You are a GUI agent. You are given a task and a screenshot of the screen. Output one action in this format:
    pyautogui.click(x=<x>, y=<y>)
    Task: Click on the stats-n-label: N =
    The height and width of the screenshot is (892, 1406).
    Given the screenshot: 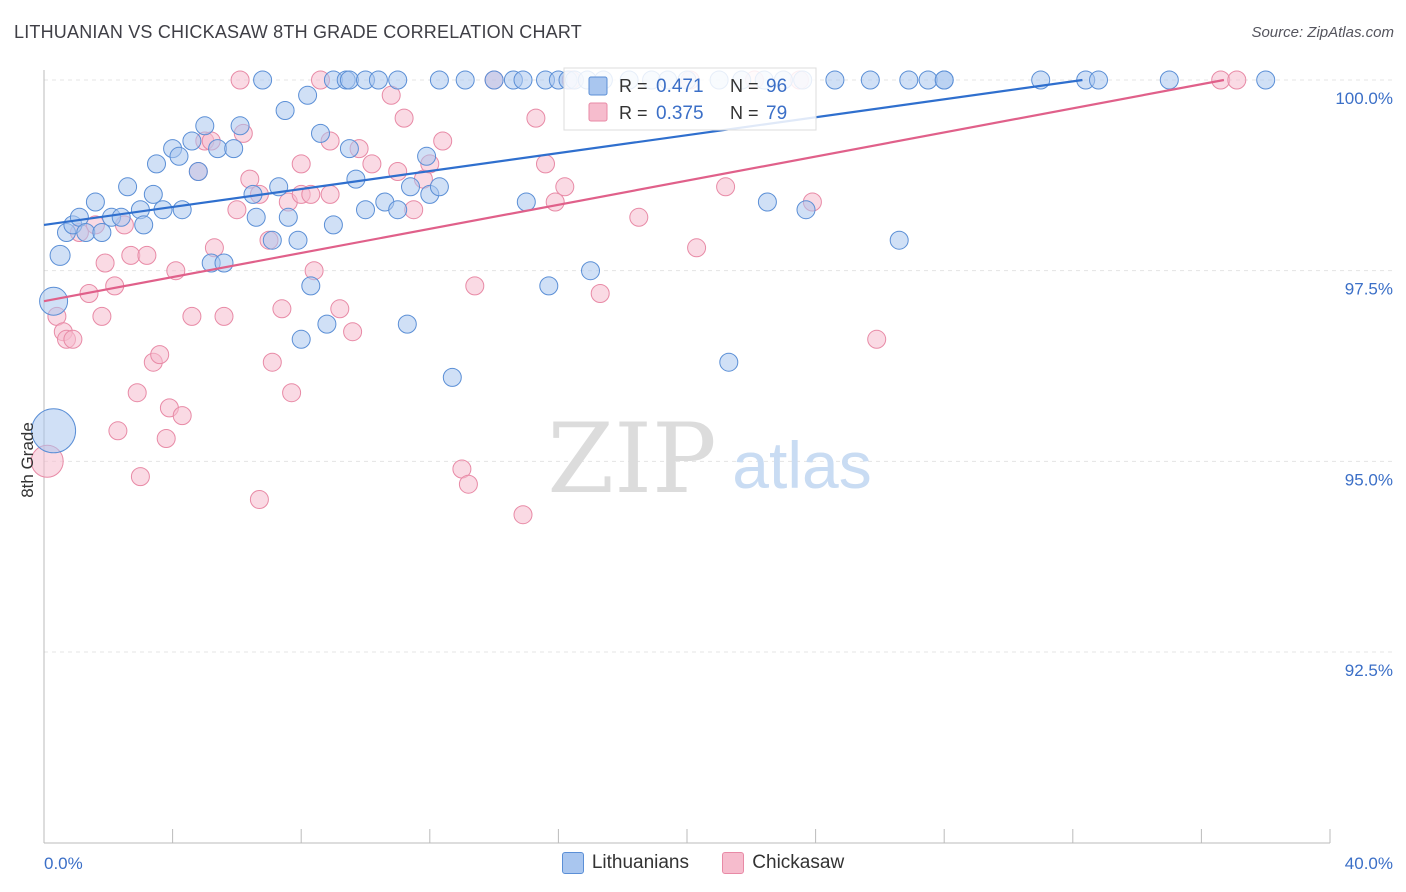 What is the action you would take?
    pyautogui.click(x=744, y=86)
    